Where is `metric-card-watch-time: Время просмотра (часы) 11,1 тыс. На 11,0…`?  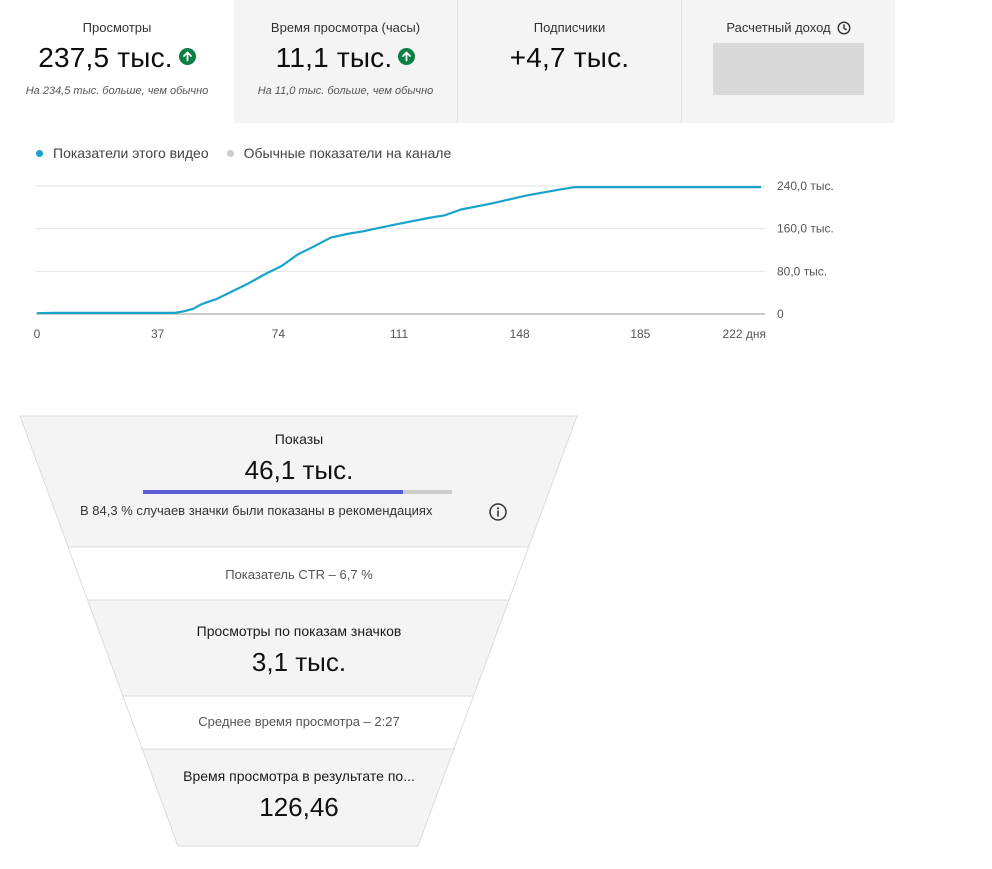 metric-card-watch-time: Время просмотра (часы) 11,1 тыс. На 11,0… is located at coordinates (346, 61).